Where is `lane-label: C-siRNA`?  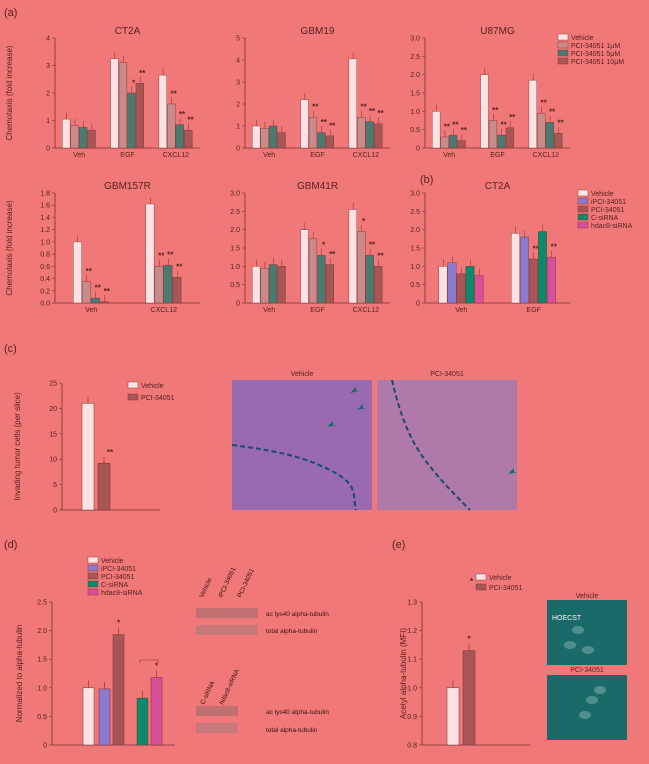
lane-label: C-siRNA is located at coordinates (207, 692).